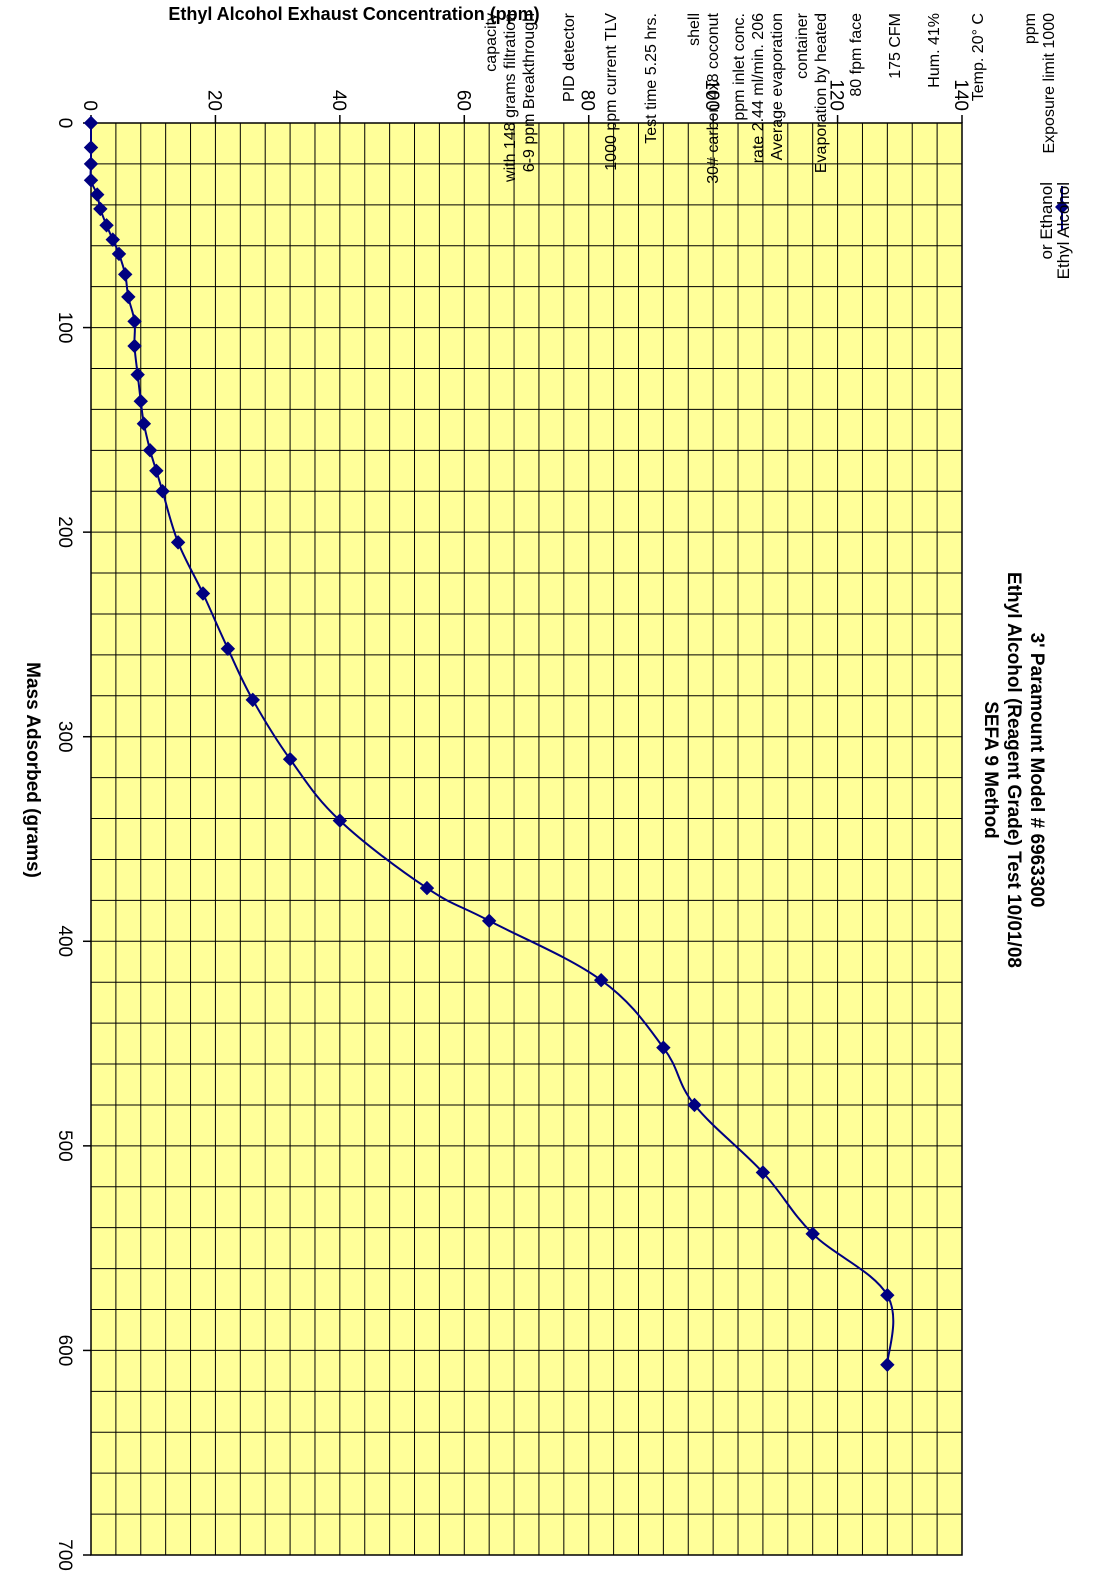 The height and width of the screenshot is (1595, 1099). I want to click on x-axis-ticks: 0 100 200 300 400 500 600 700, so click(72, 844).